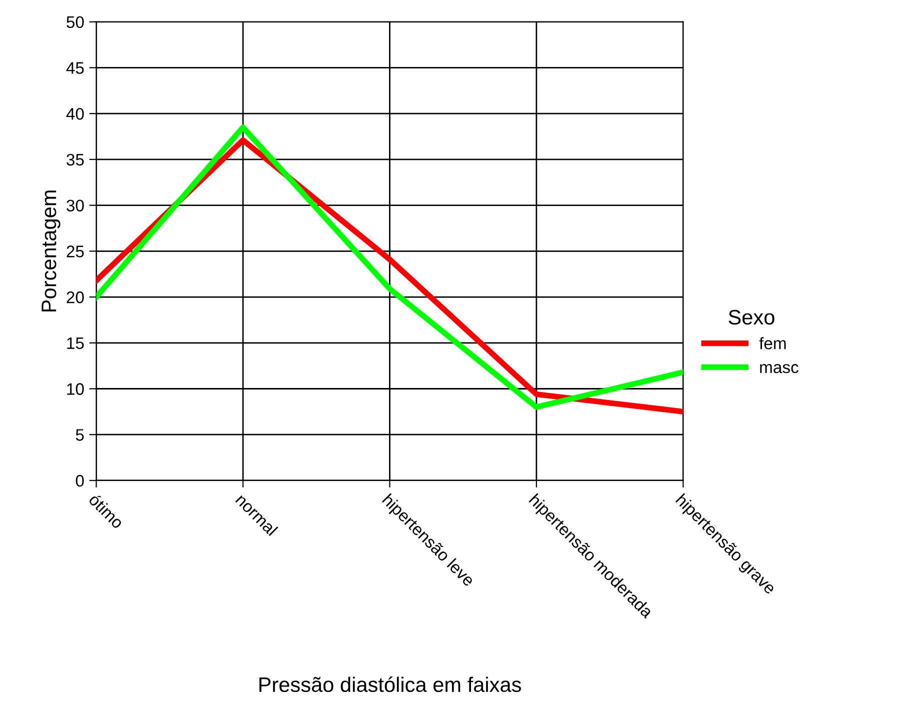  Describe the element at coordinates (51, 251) in the screenshot. I see `y-axis-title: Porcentagem` at that location.